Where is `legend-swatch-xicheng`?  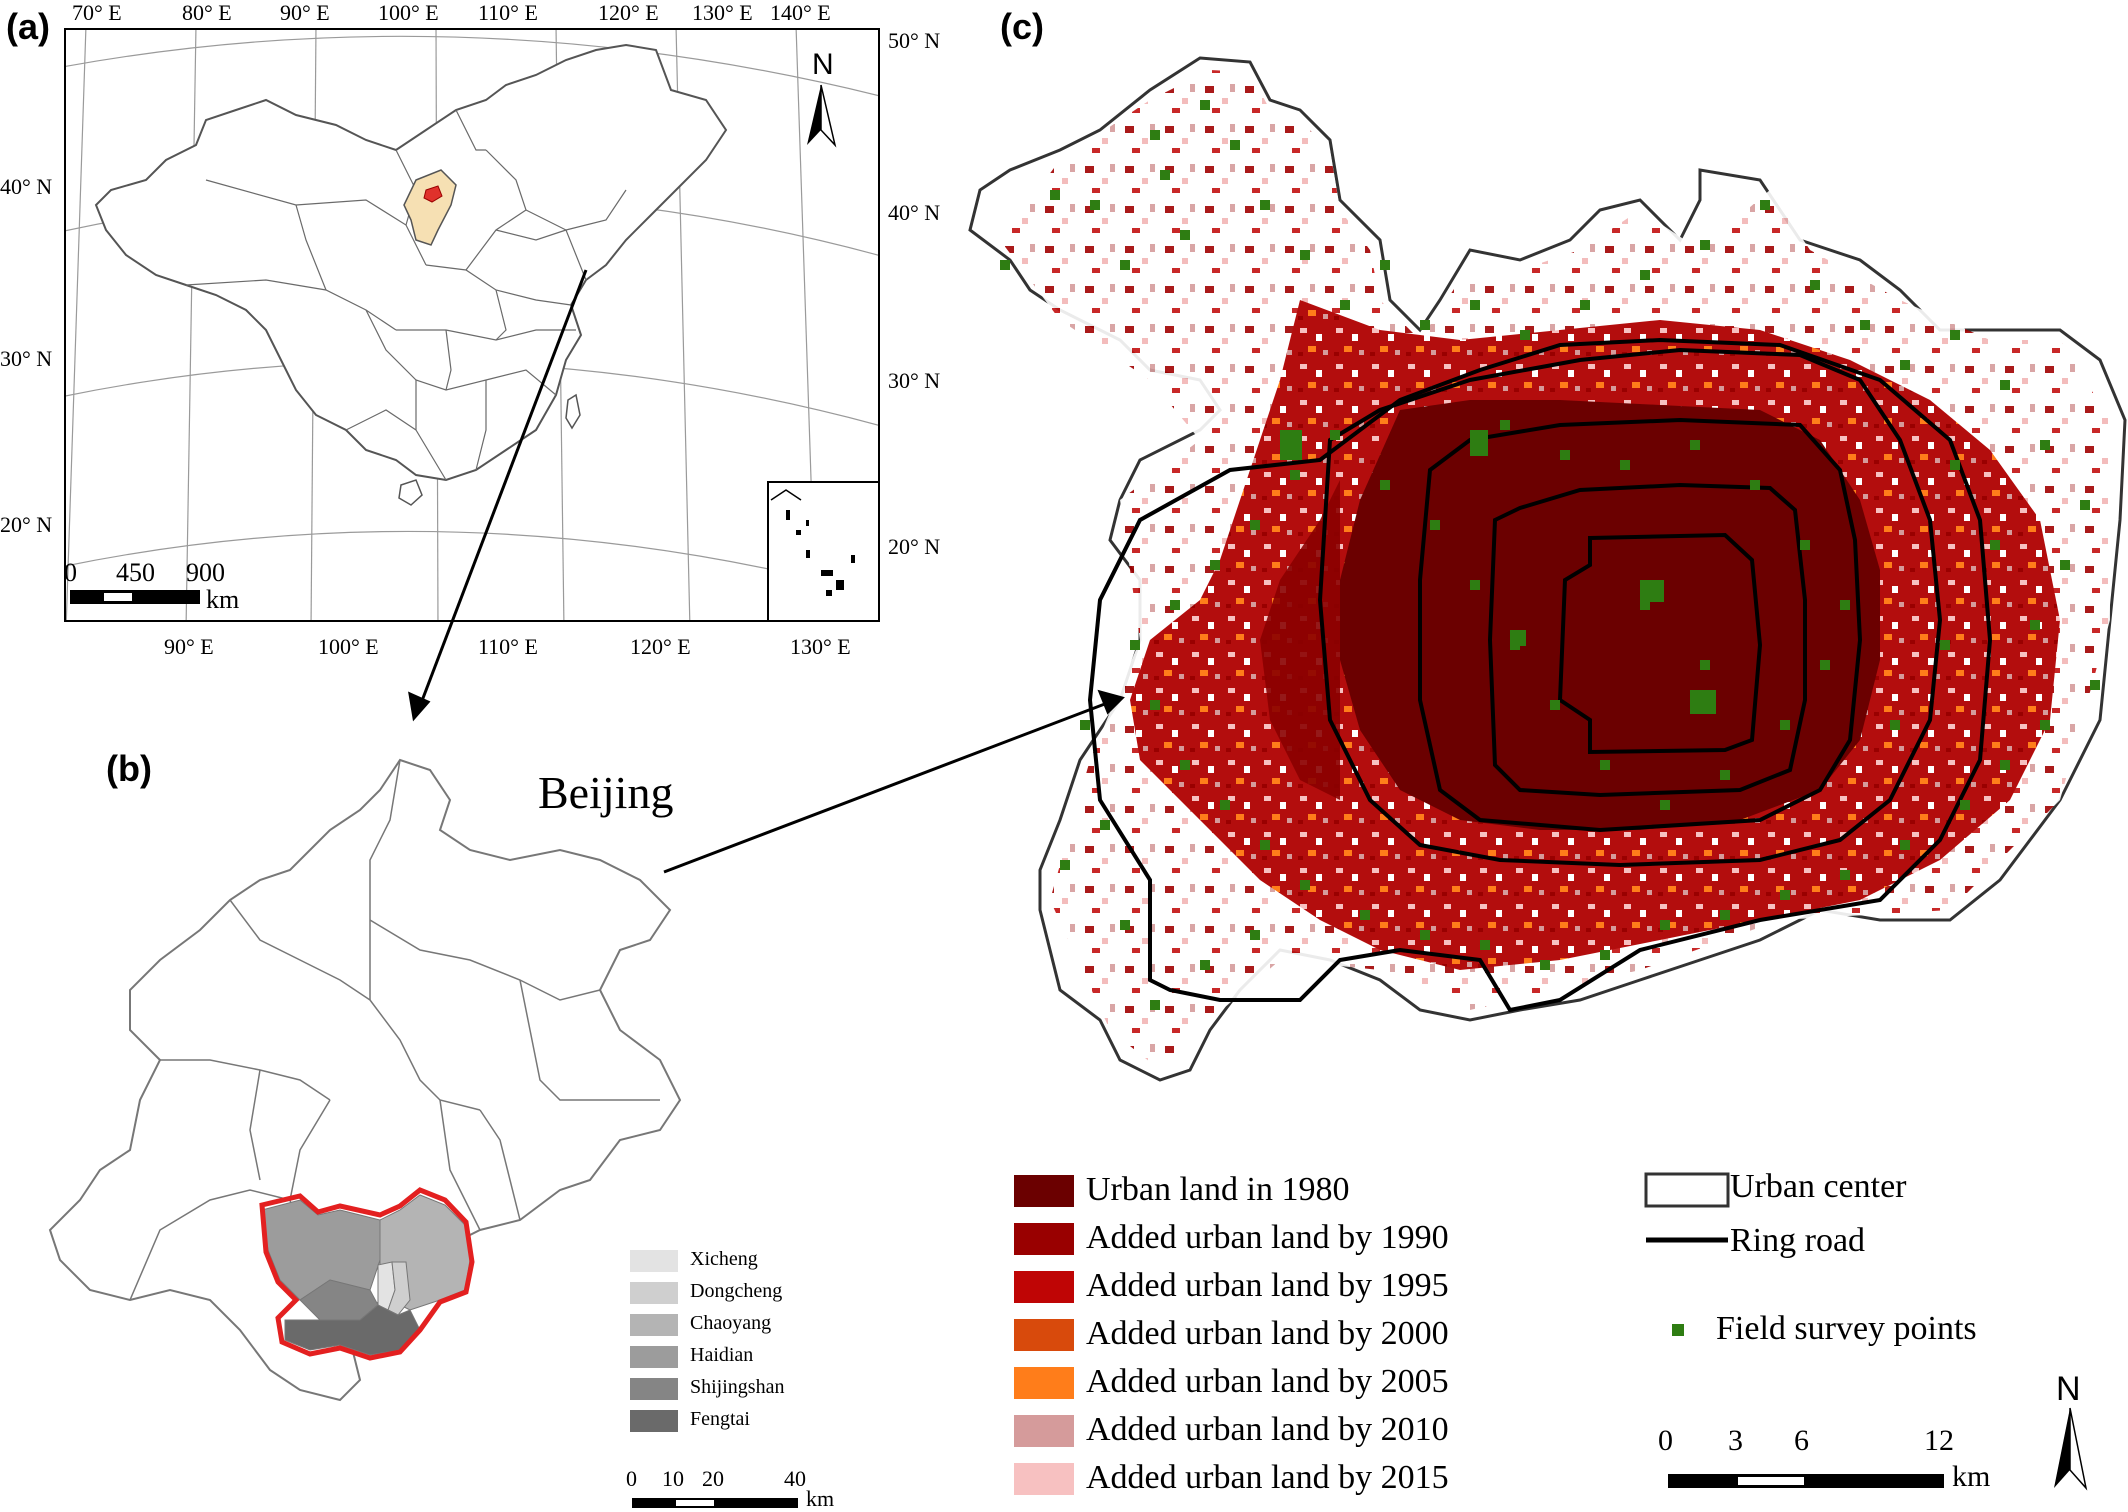 legend-swatch-xicheng is located at coordinates (654, 1261).